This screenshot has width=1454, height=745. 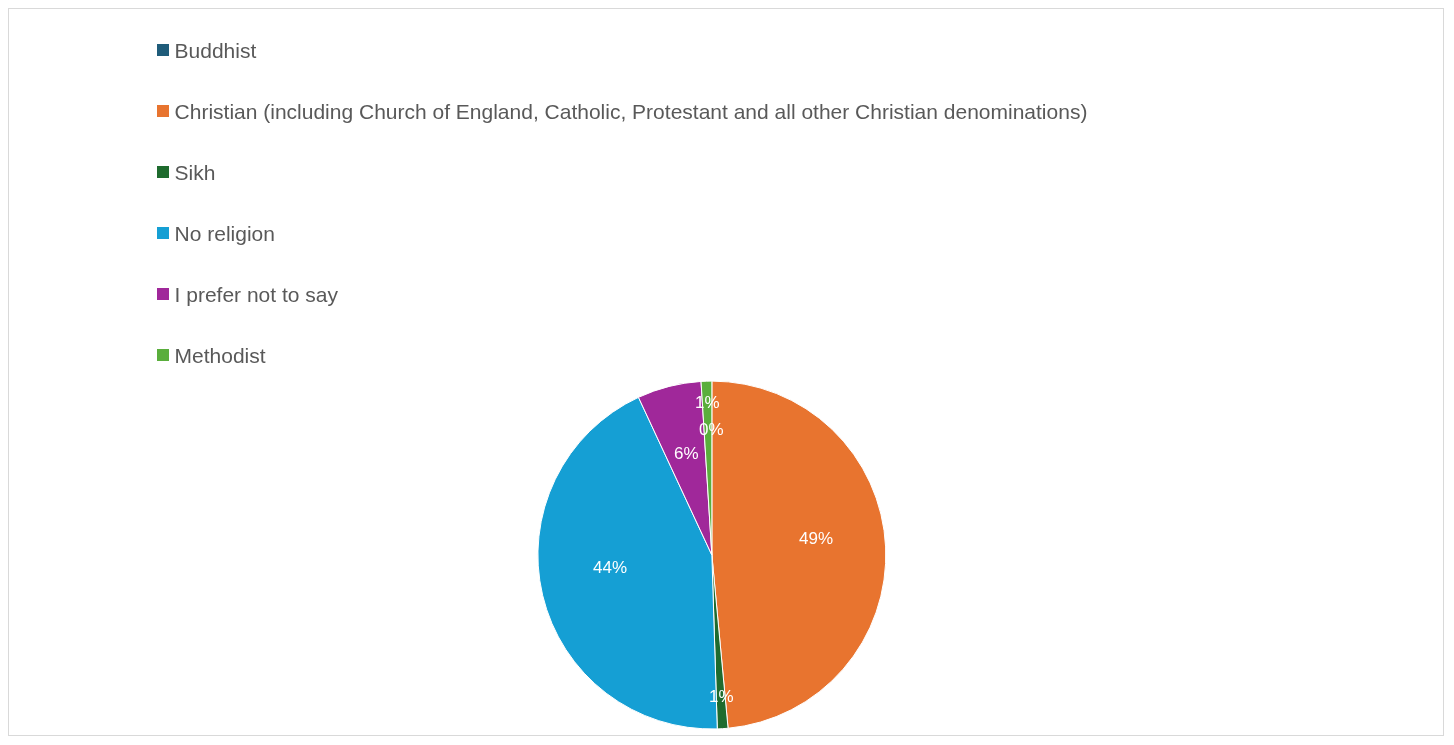 I want to click on legend-label: No religion, so click(x=224, y=234).